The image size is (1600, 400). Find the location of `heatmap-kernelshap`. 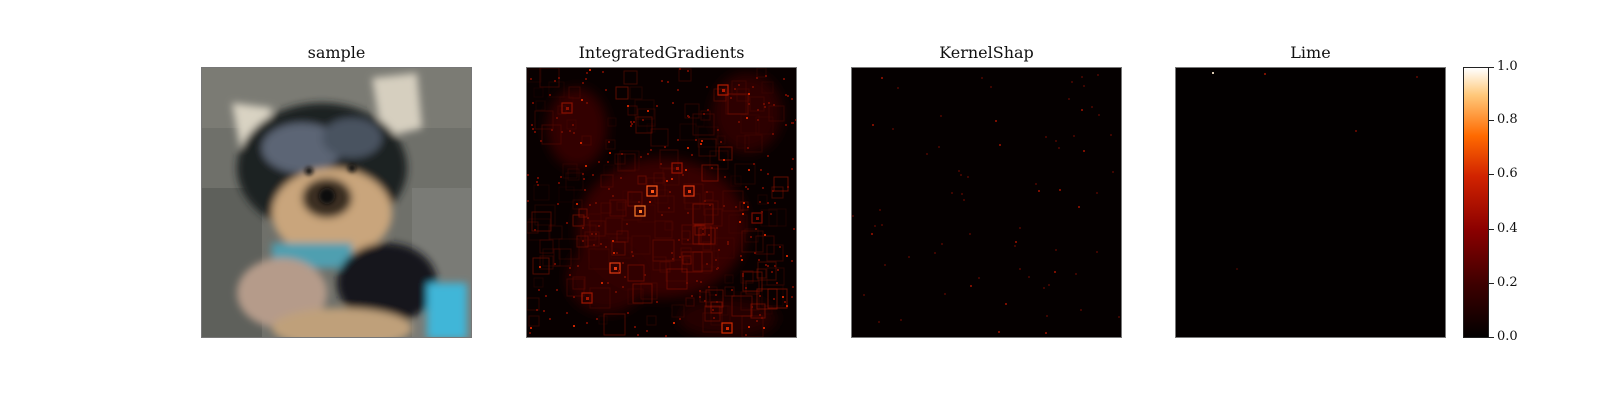

heatmap-kernelshap is located at coordinates (986, 202).